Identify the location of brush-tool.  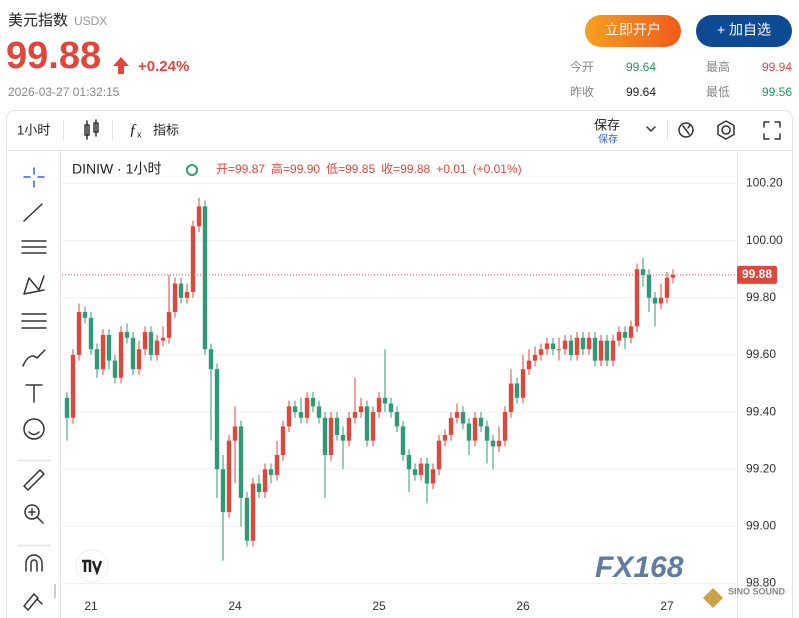
(34, 358).